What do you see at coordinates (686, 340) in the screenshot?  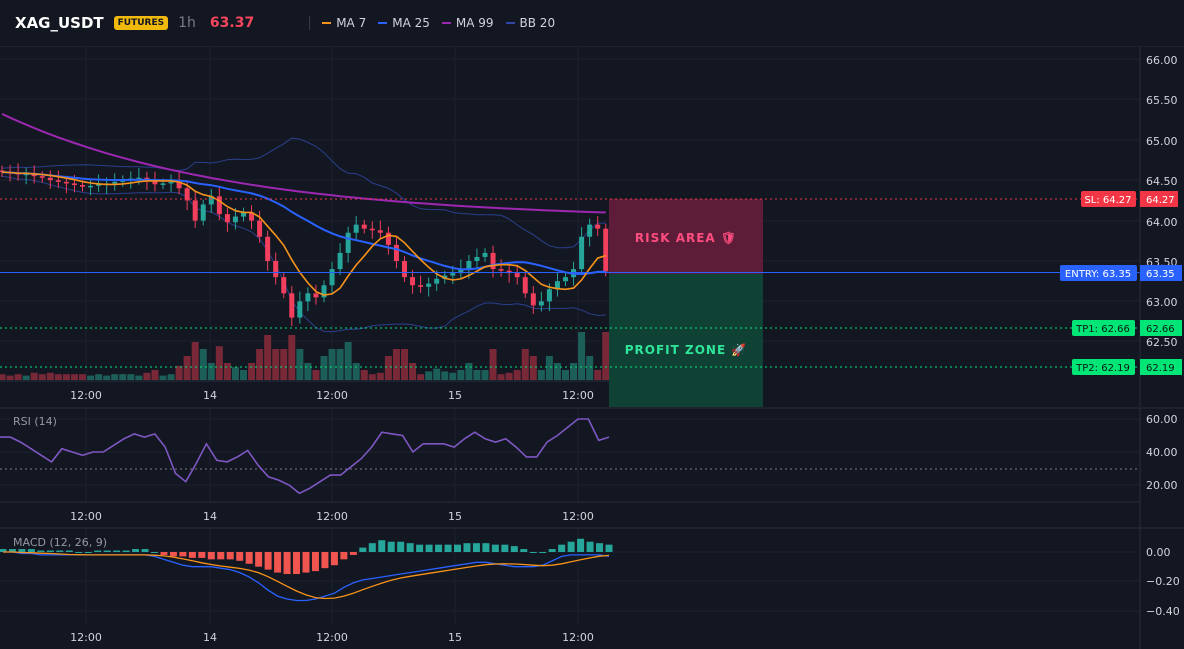 I see `profit-zone` at bounding box center [686, 340].